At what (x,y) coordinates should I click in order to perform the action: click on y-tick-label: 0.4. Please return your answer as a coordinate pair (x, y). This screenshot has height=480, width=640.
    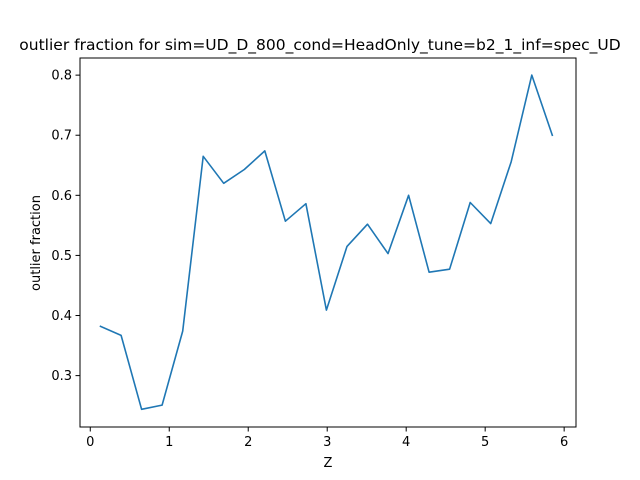
    Looking at the image, I should click on (61, 316).